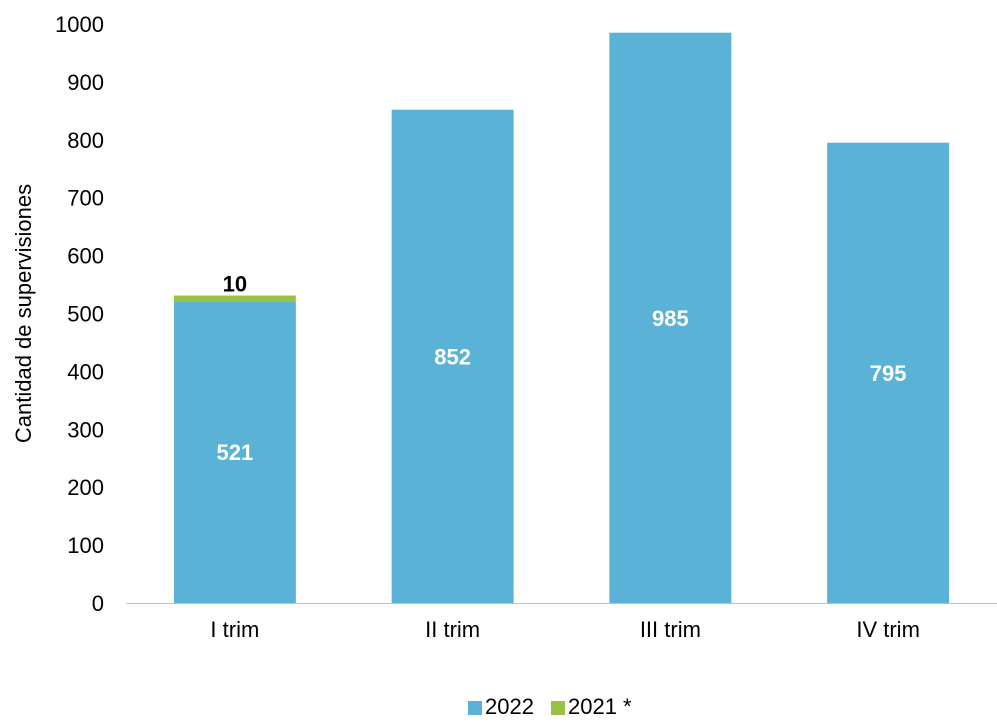  What do you see at coordinates (670, 629) in the screenshot?
I see `x-tick-label: III trim` at bounding box center [670, 629].